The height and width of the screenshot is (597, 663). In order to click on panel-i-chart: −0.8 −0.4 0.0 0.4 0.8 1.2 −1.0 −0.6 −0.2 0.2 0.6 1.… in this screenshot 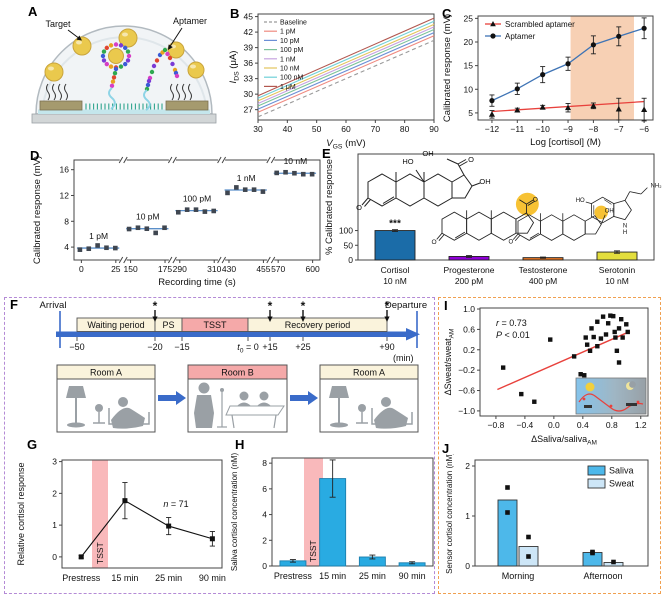, I will do `click(551, 378)`.